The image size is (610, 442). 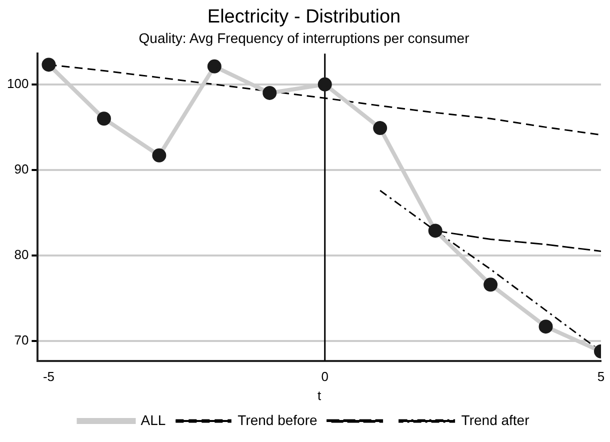 What do you see at coordinates (17, 83) in the screenshot?
I see `y-tick-label: 100` at bounding box center [17, 83].